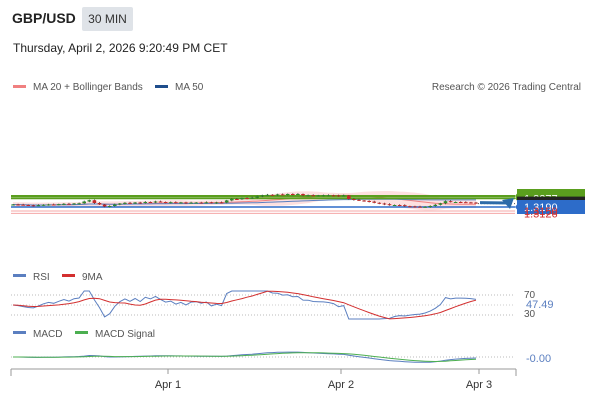 The image size is (590, 400). Describe the element at coordinates (107, 19) in the screenshot. I see `timeframe-badge: 30 MIN` at that location.